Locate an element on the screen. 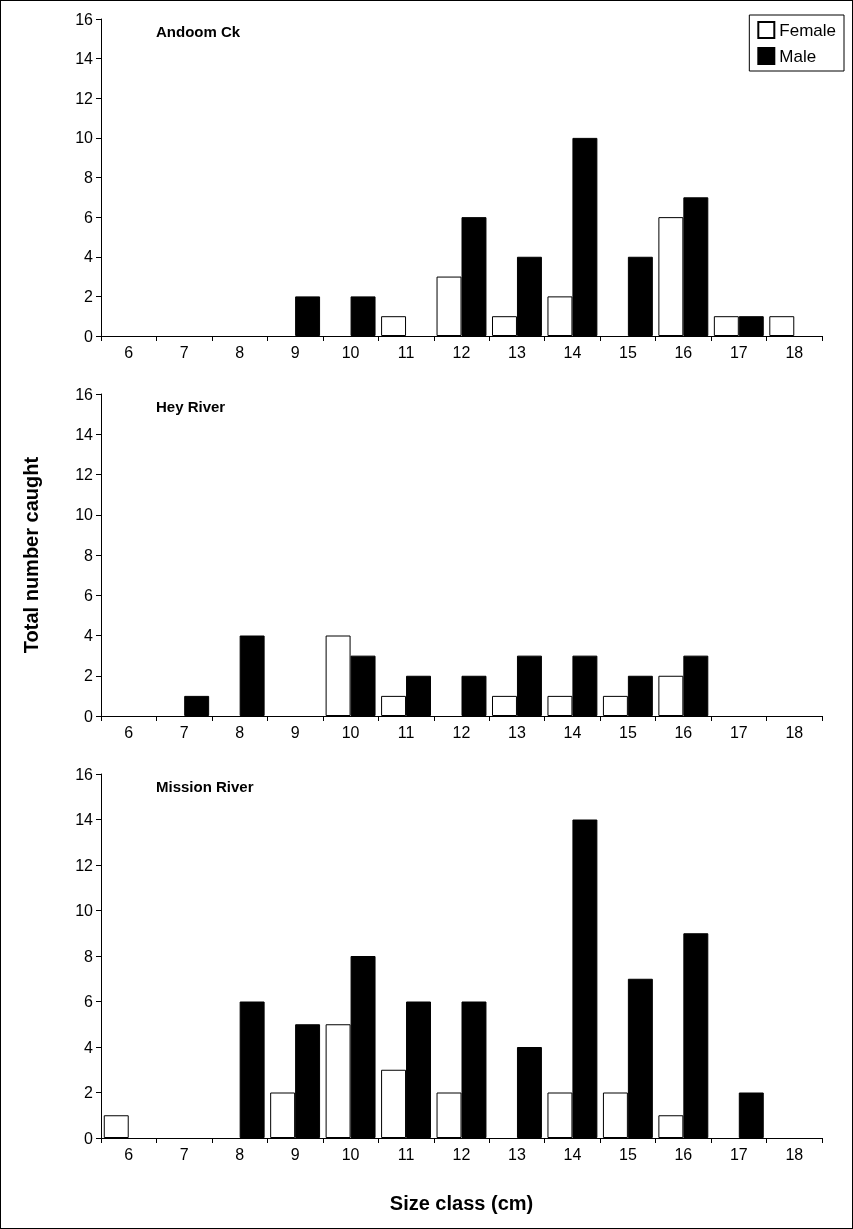  chart-title: Andoom Ck is located at coordinates (198, 31).